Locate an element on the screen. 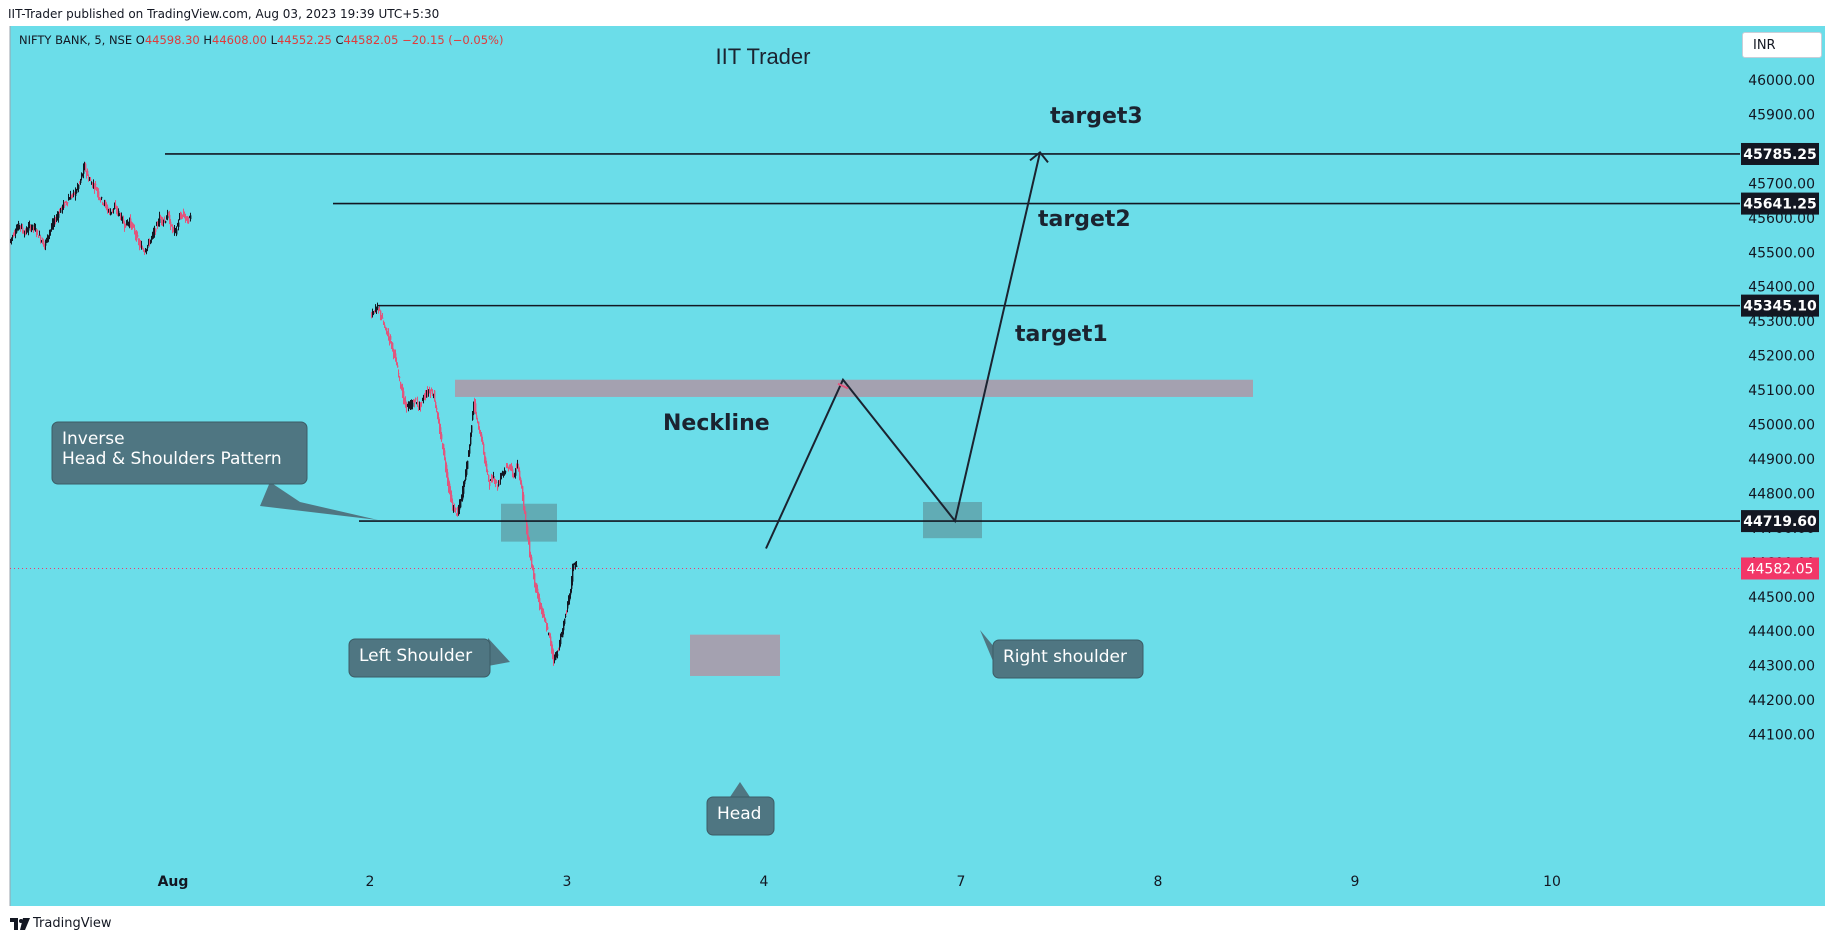 Image resolution: width=1835 pixels, height=939 pixels. left-shoulder-callout: Left Shoulder is located at coordinates (429, 658).